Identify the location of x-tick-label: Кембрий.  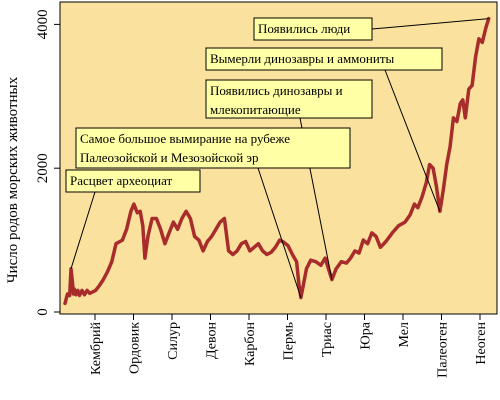
(96, 348).